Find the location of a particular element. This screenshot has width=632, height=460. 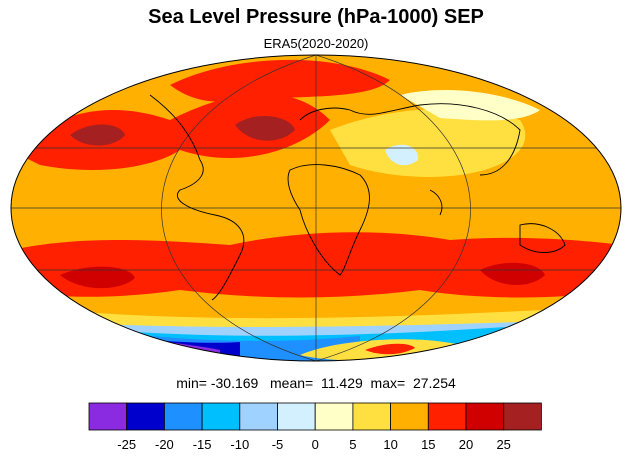

north-high-band is located at coordinates (170, 131).